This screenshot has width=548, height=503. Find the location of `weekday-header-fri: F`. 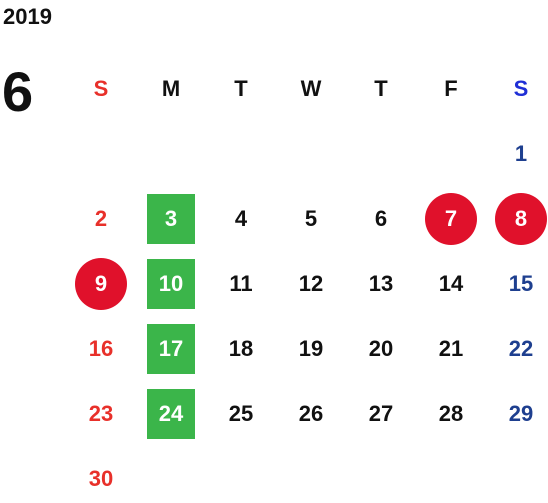

weekday-header-fri: F is located at coordinates (451, 88).